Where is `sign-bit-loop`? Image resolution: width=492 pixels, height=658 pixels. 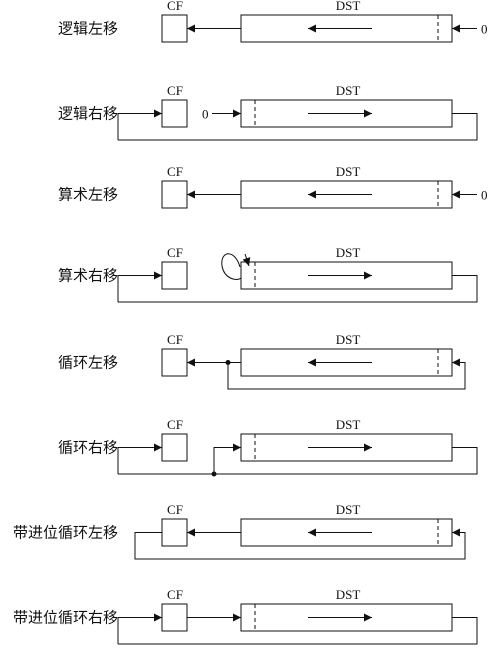 sign-bit-loop is located at coordinates (231, 266).